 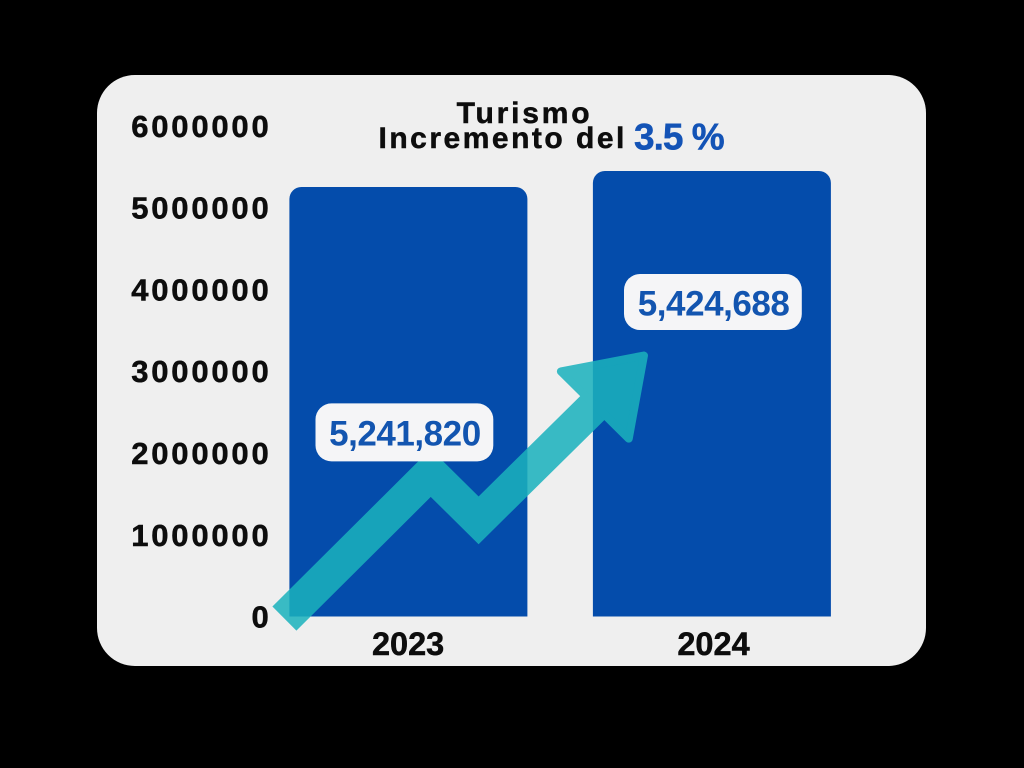 What do you see at coordinates (201, 289) in the screenshot?
I see `svg-text: 4000000` at bounding box center [201, 289].